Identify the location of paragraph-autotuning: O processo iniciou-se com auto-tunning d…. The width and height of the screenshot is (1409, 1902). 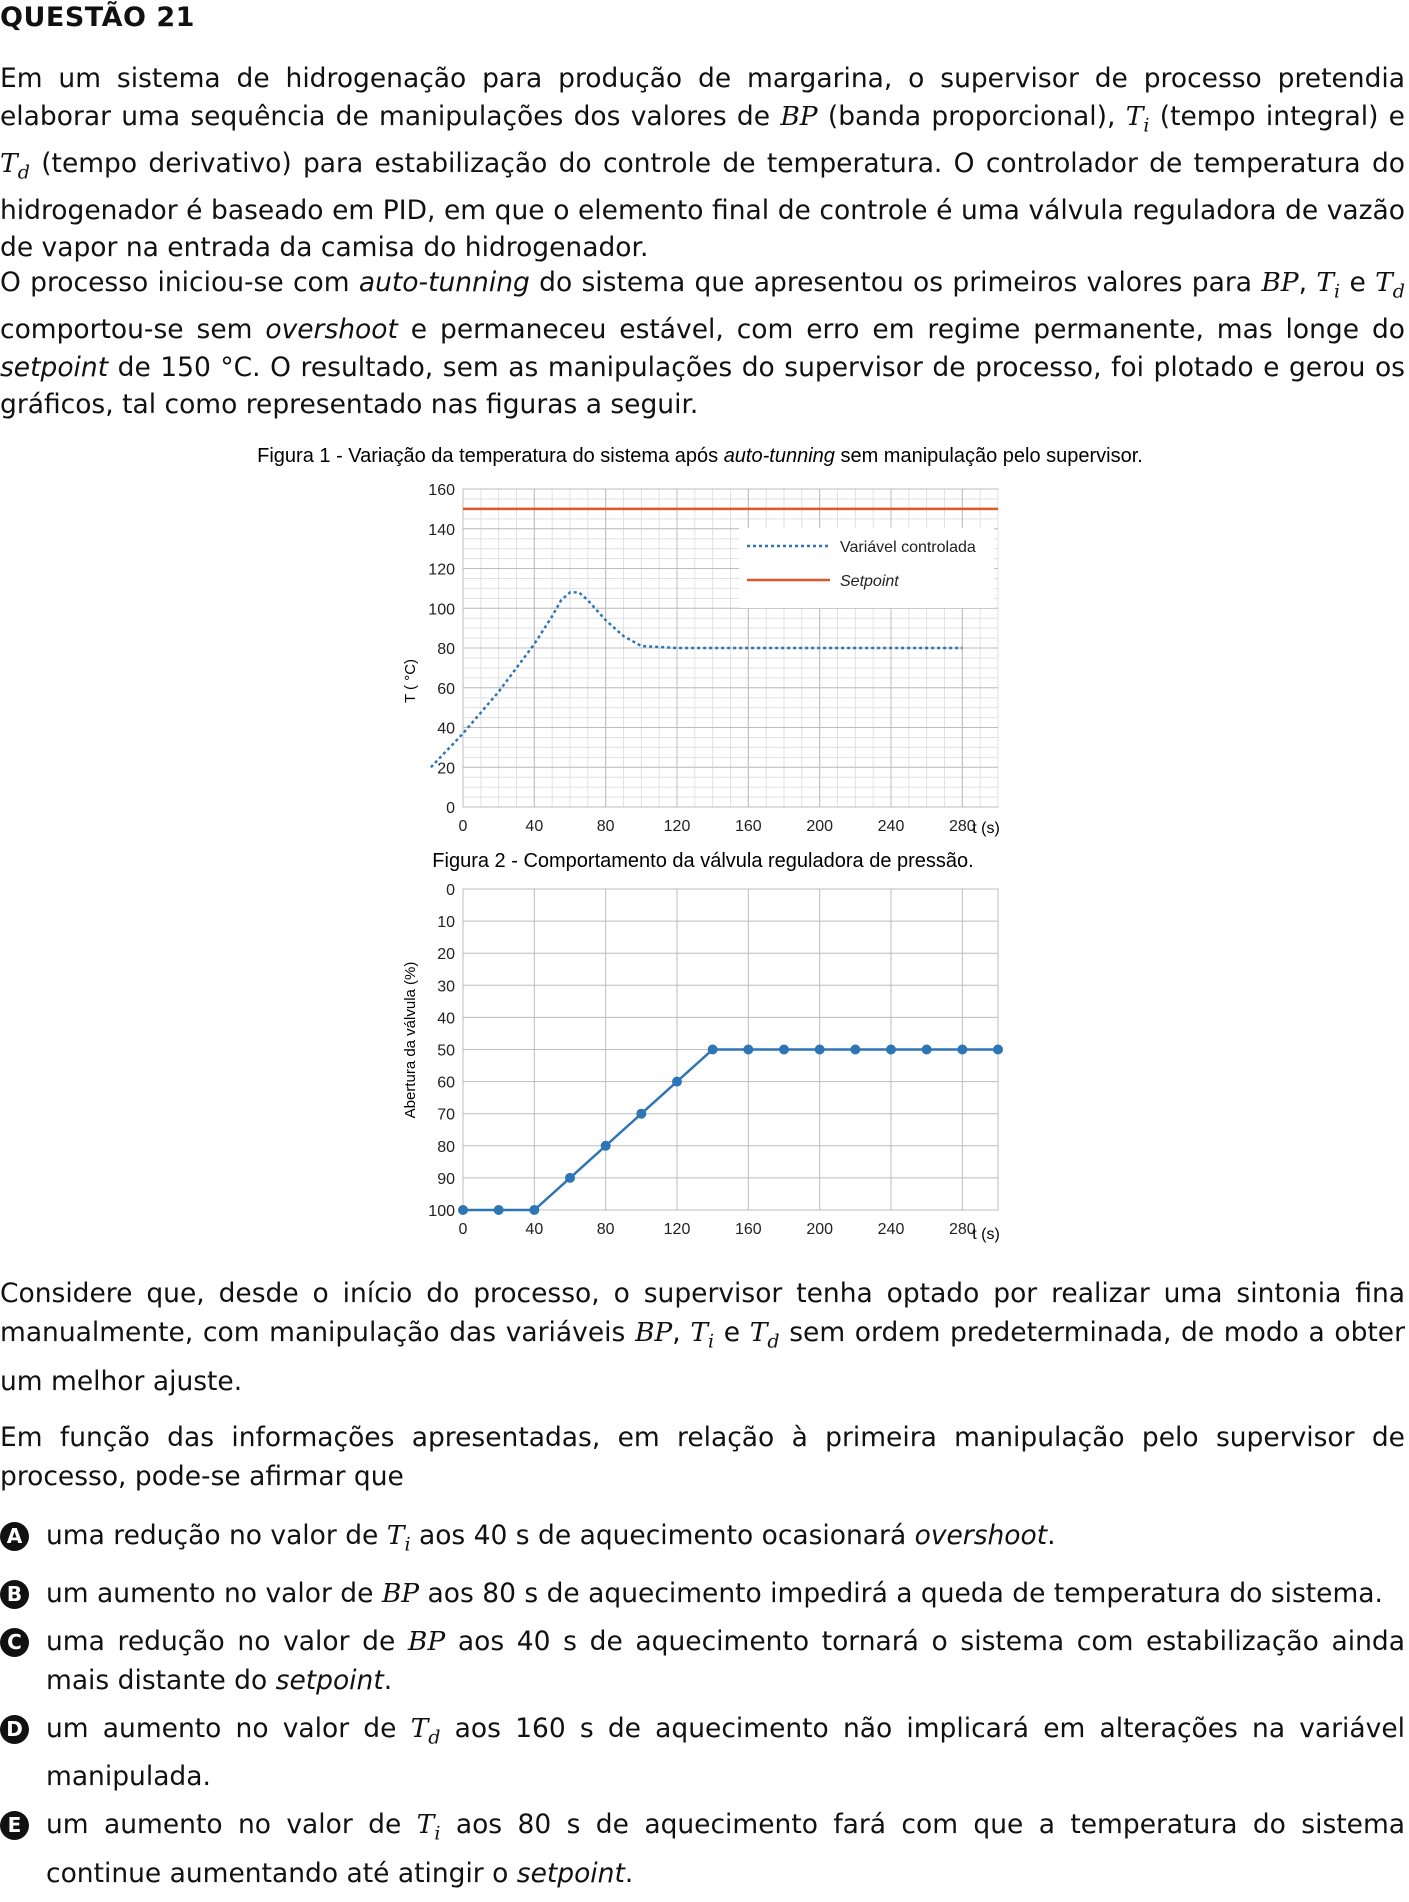
(702, 344).